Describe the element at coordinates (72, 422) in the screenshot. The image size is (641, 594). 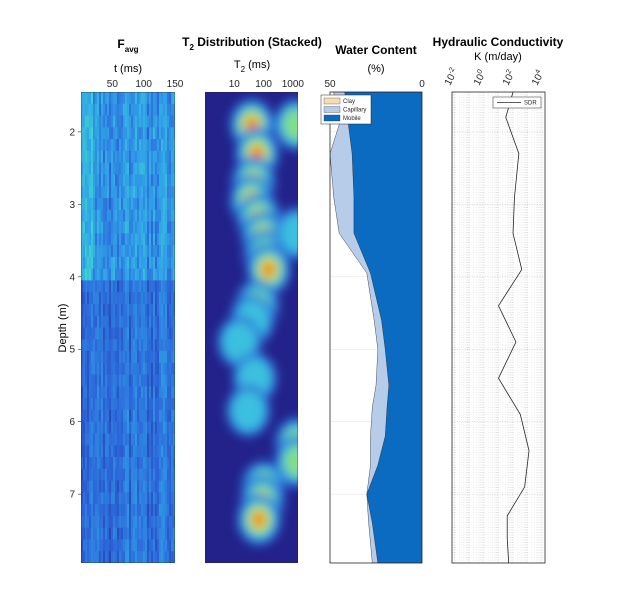
I see `depth-ytick: 6` at that location.